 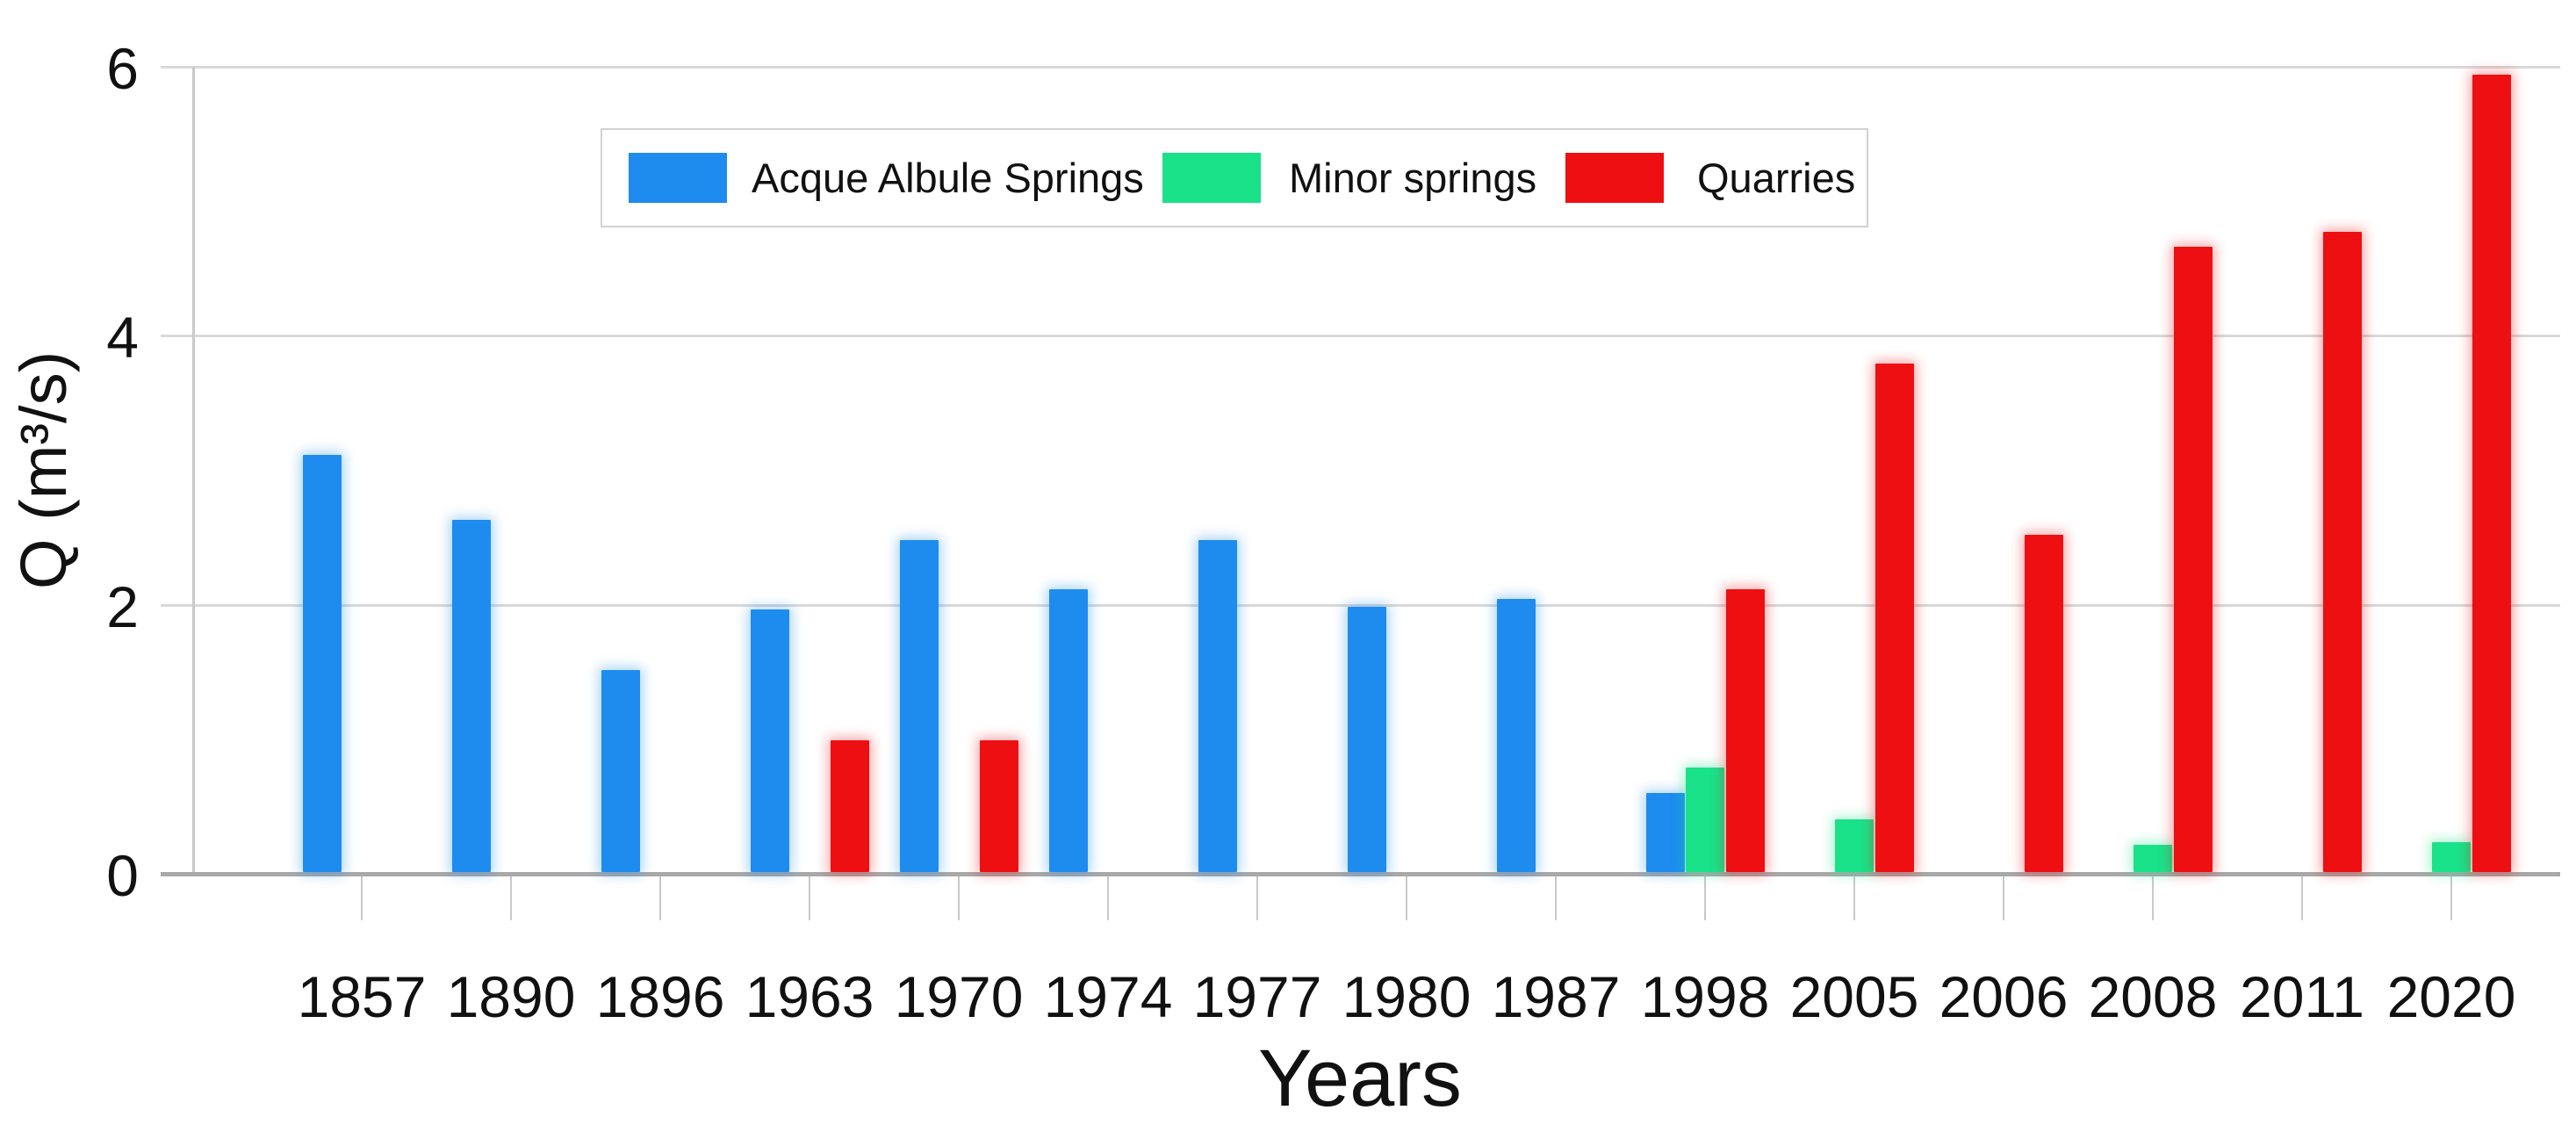 I want to click on x-tick-1998, so click(x=1705, y=898).